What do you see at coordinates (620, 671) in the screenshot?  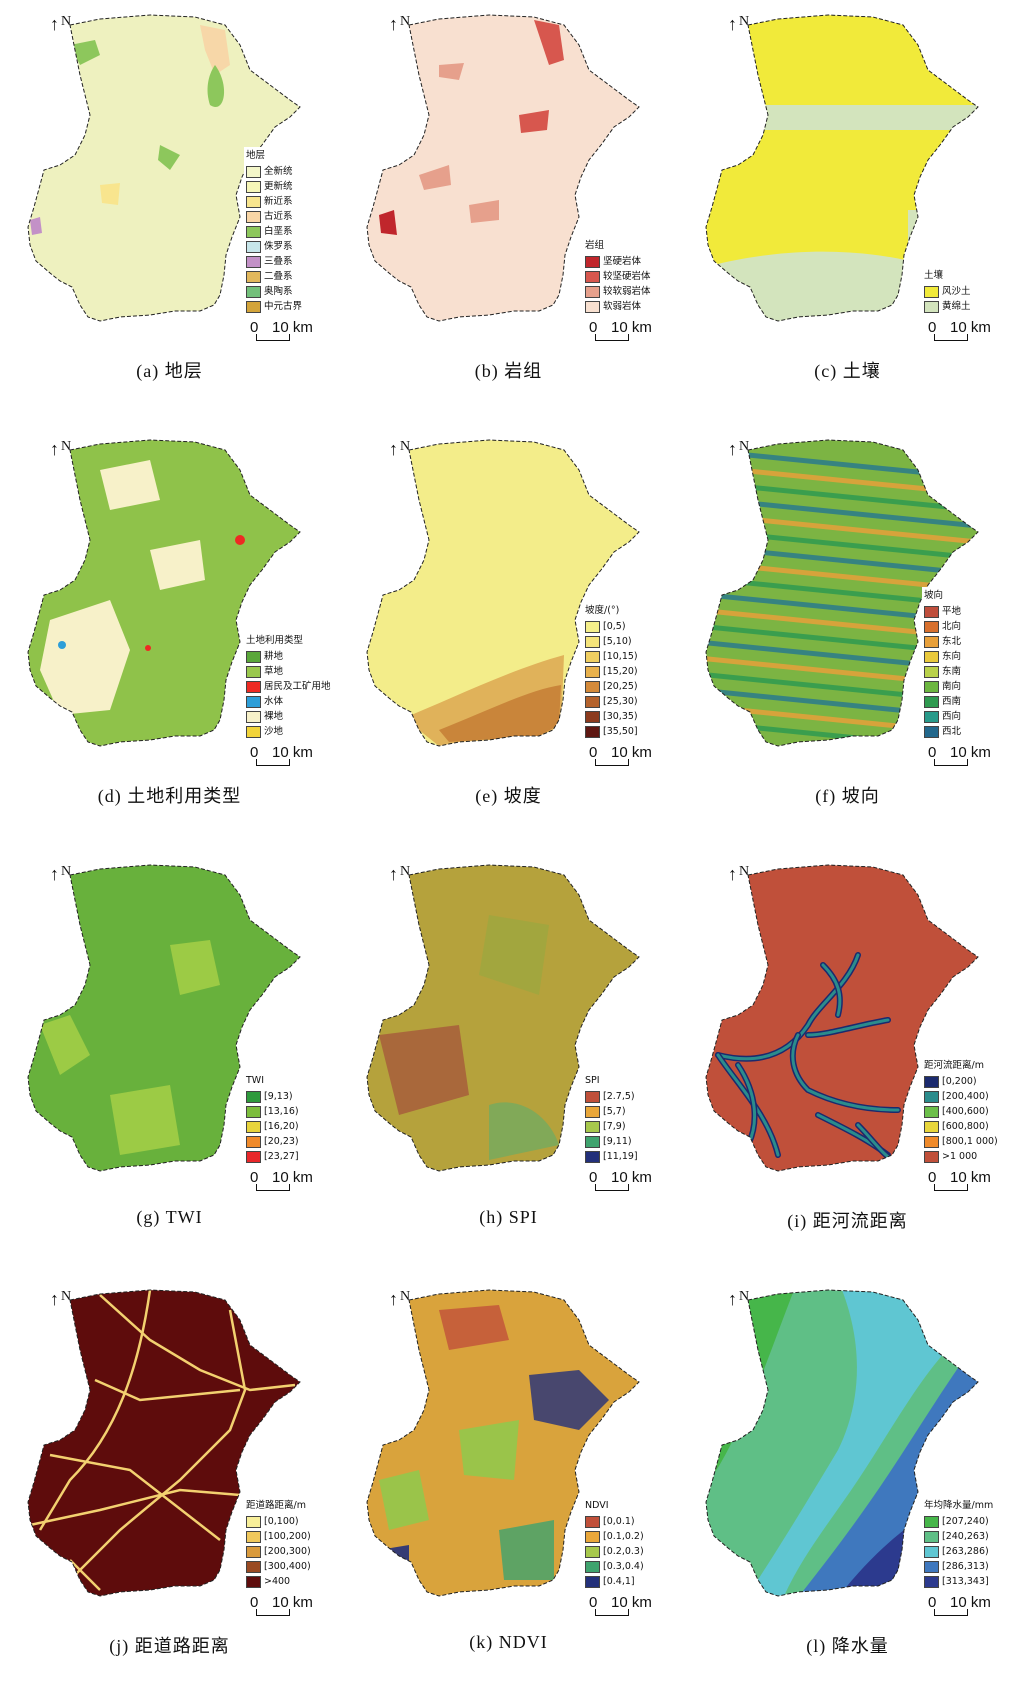 I see `legend-label: [15,20)` at bounding box center [620, 671].